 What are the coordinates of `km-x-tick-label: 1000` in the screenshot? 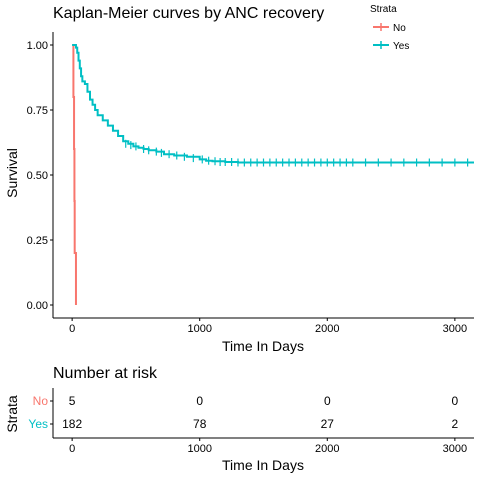 It's located at (199, 329).